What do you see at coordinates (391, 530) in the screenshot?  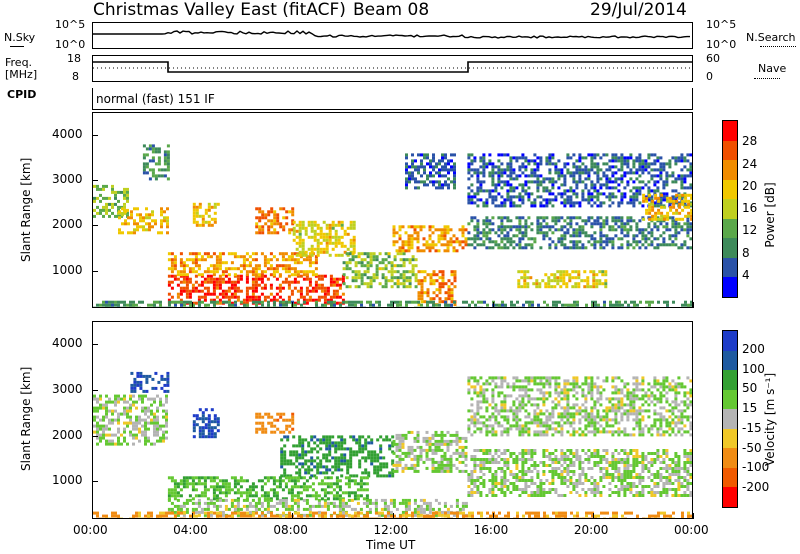 I see `x-tick-label: 12:00` at bounding box center [391, 530].